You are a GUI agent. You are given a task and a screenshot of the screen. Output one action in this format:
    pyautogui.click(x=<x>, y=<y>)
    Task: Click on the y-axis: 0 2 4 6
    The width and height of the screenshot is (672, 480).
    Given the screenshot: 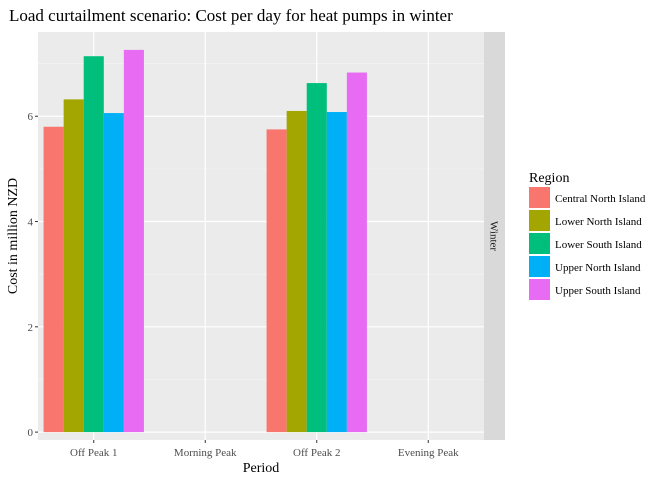 What is the action you would take?
    pyautogui.click(x=33, y=275)
    